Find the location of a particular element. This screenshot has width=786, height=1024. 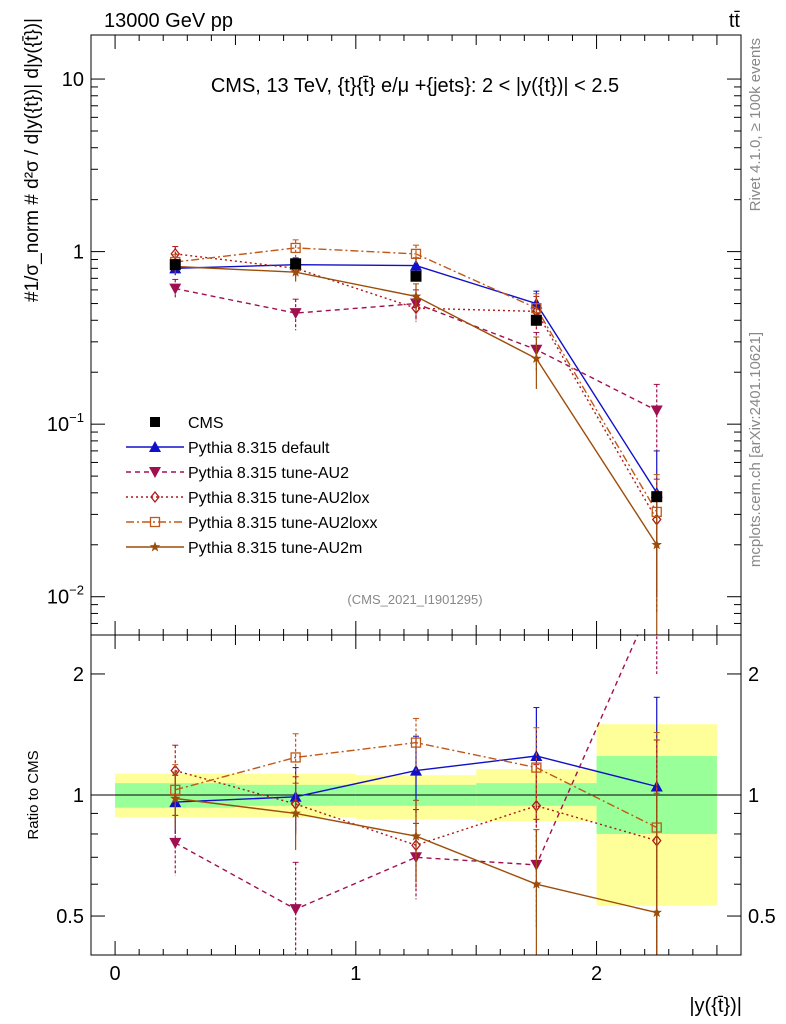

y-tick-label: 10⁻¹ is located at coordinates (65, 423).